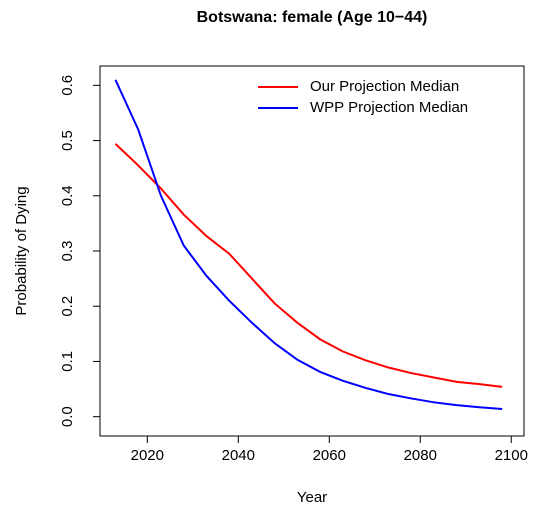 This screenshot has width=545, height=510. Describe the element at coordinates (238, 455) in the screenshot. I see `x-tick-label: 2040` at that location.